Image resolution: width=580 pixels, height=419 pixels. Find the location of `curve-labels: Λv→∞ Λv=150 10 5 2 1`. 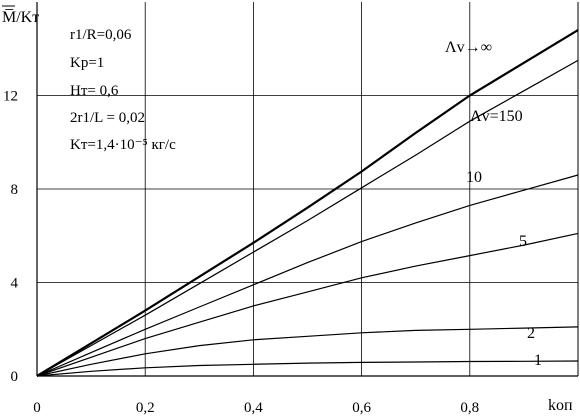

curve-labels: Λv→∞ Λv=150 10 5 2 1 is located at coordinates (493, 204).